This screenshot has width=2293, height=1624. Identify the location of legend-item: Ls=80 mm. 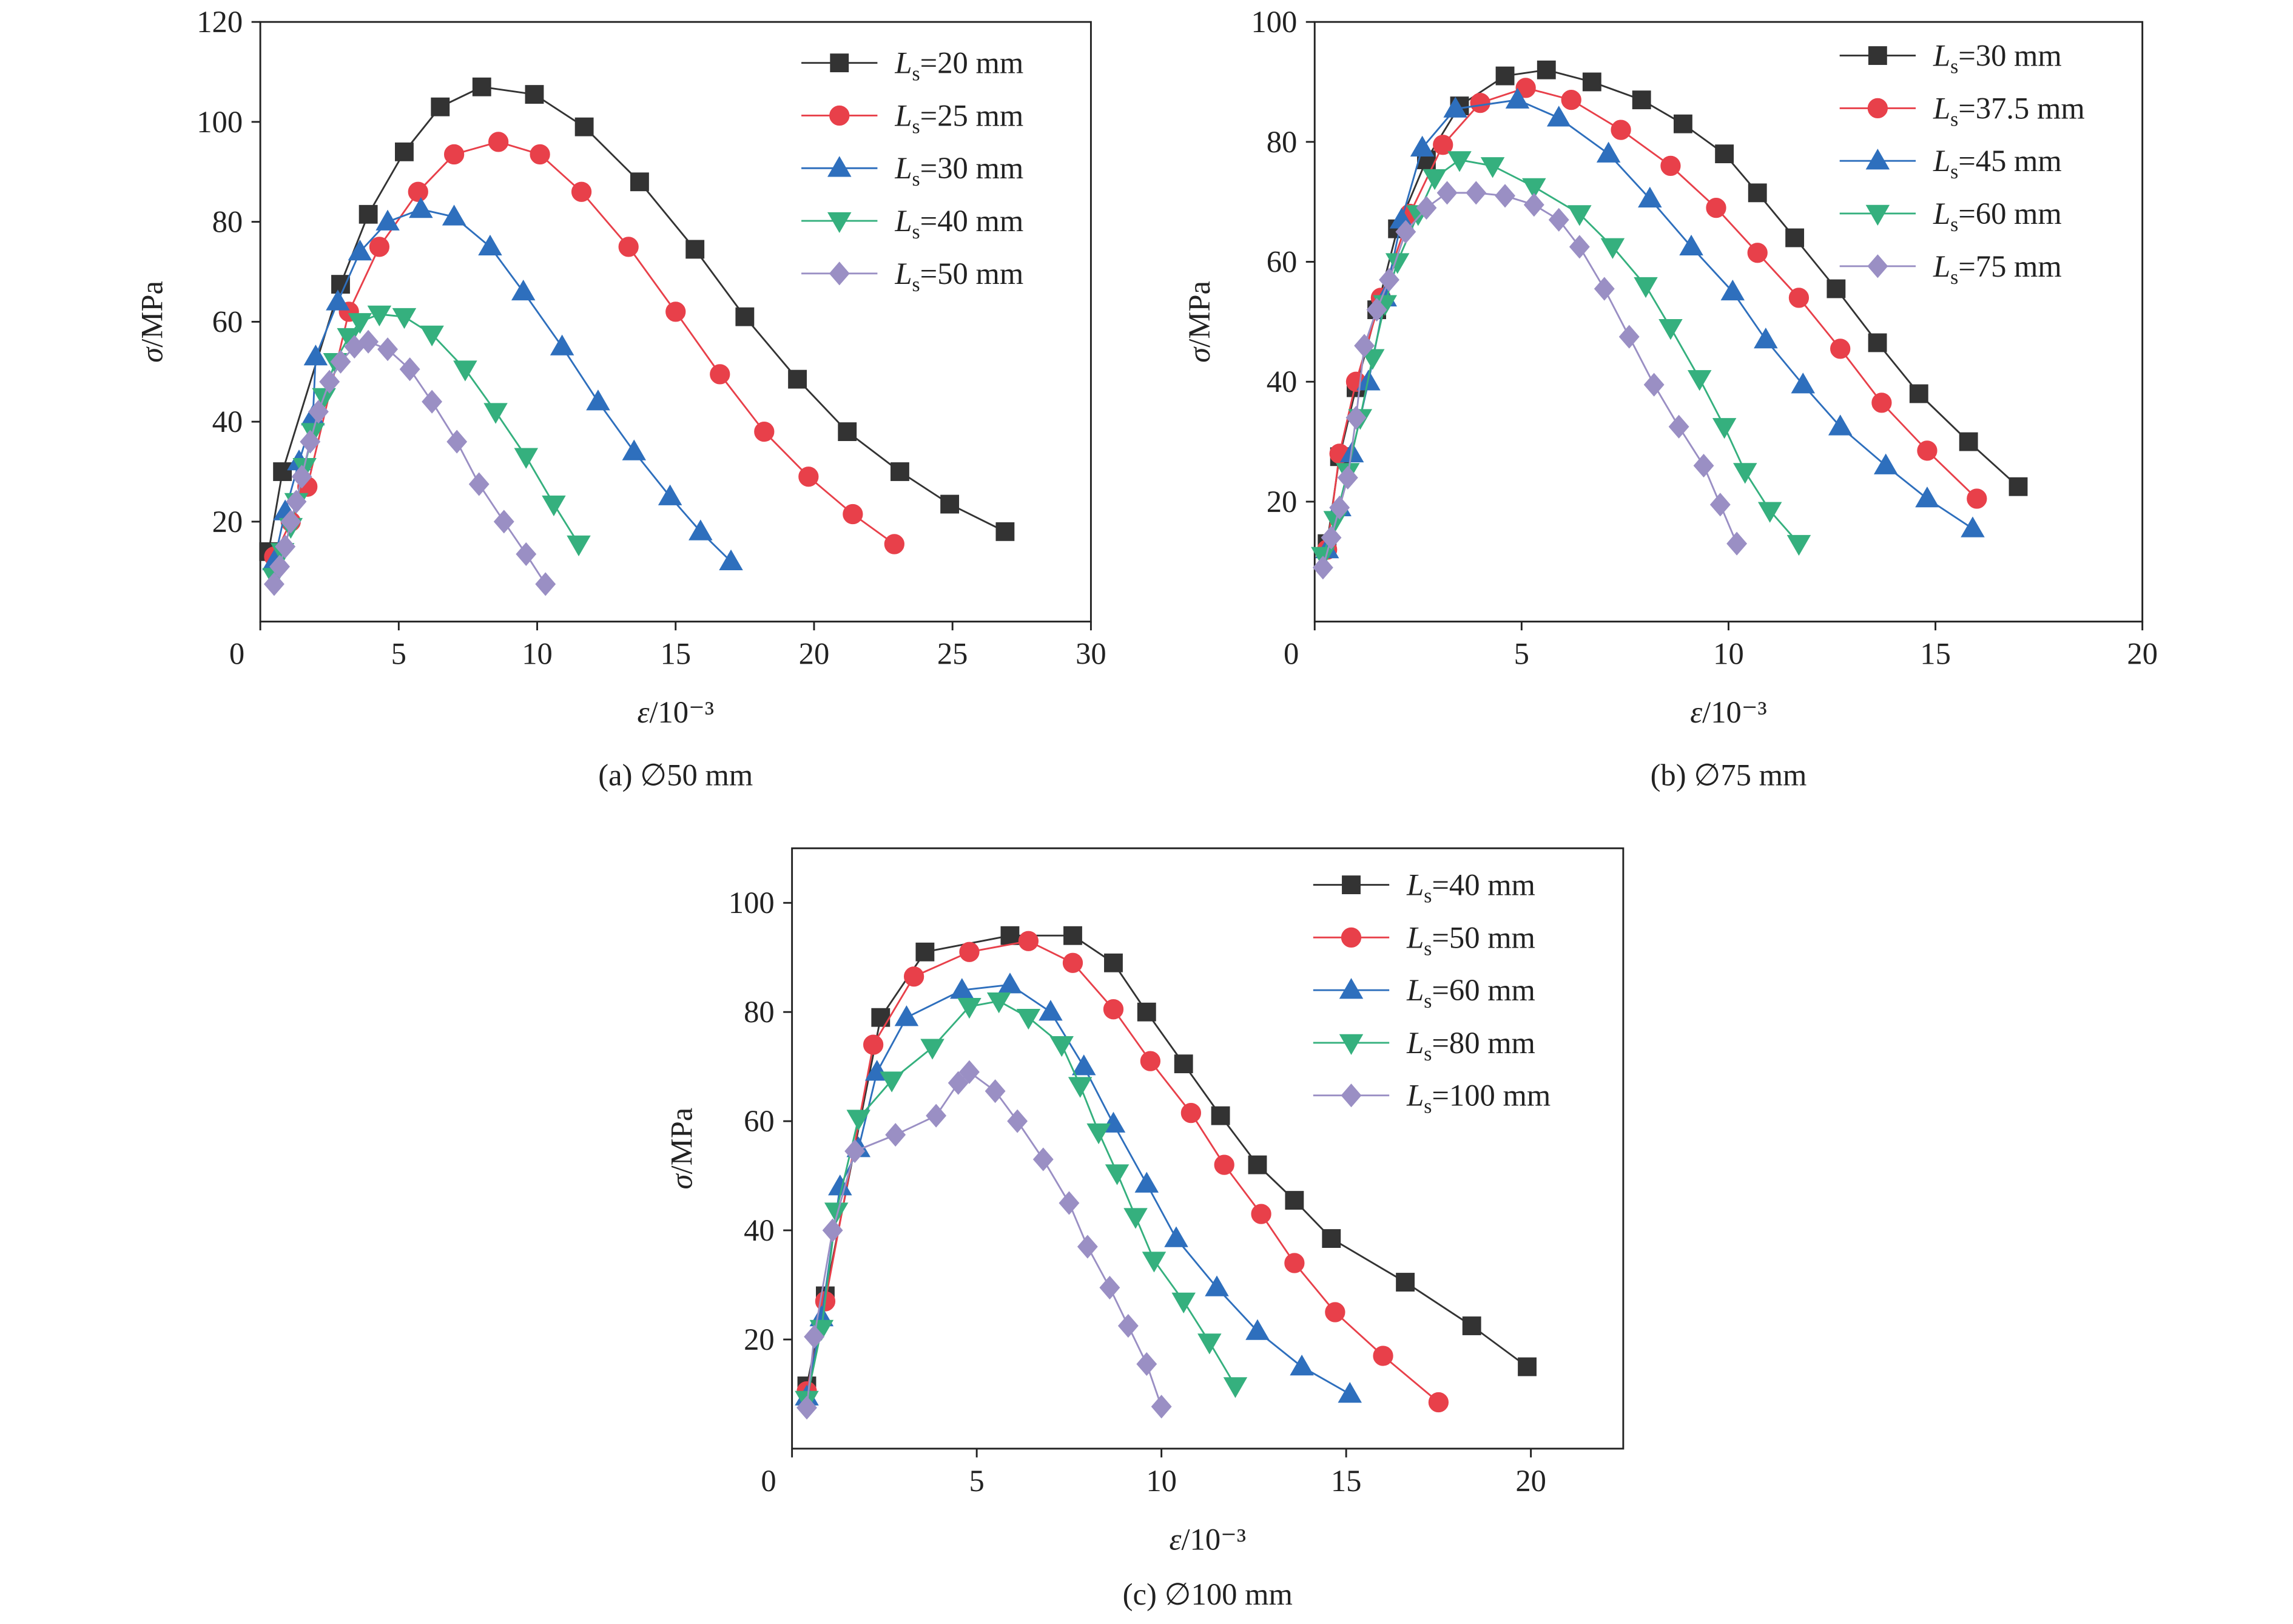
(1424, 1045).